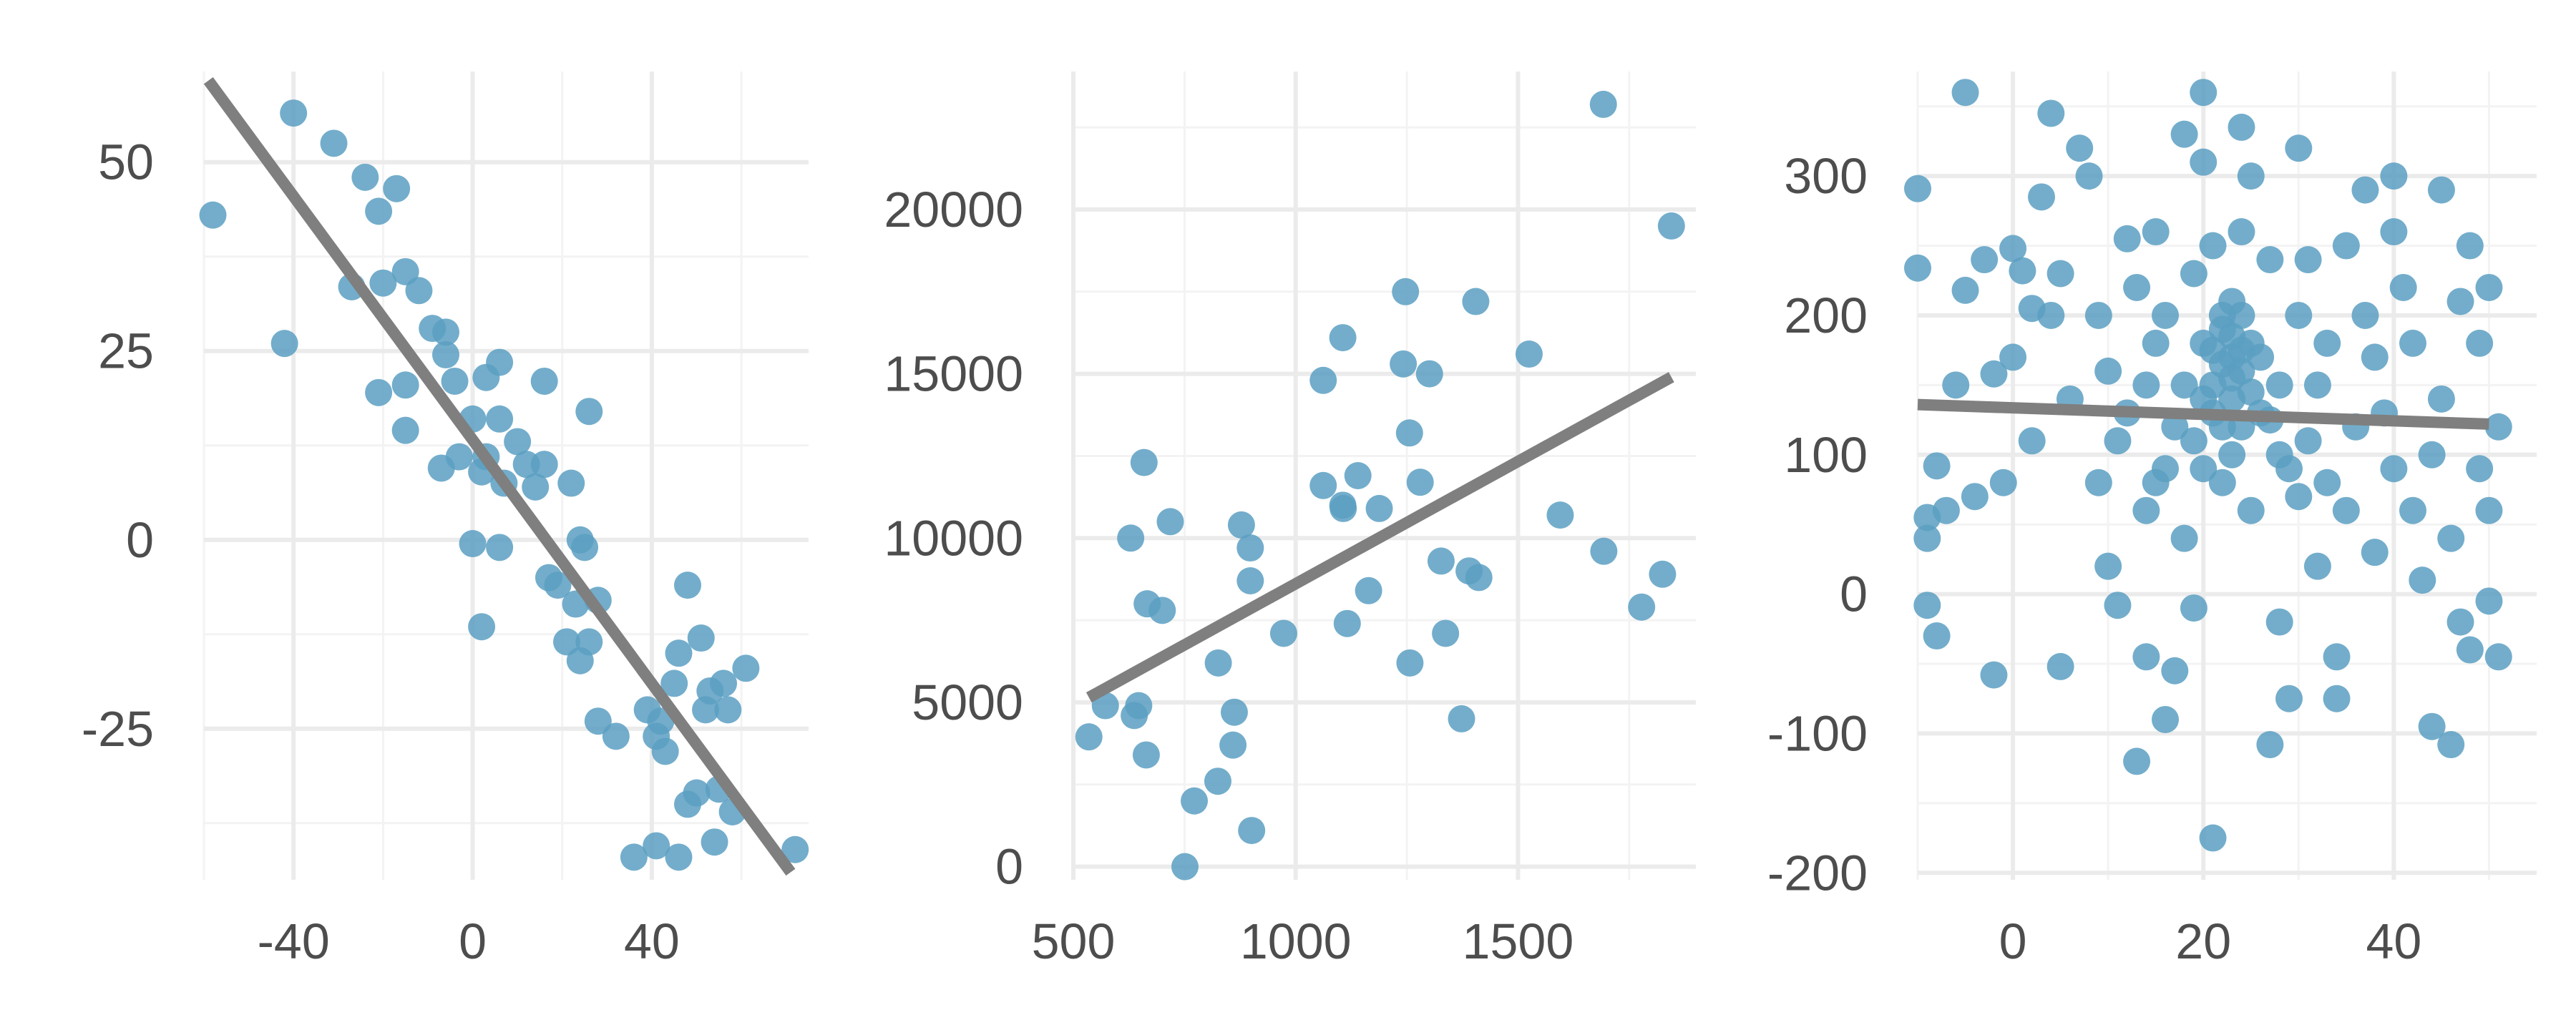 This screenshot has height=1030, width=2576. Describe the element at coordinates (1303, 941) in the screenshot. I see `x-tick-labels: 500 1000 1500` at that location.